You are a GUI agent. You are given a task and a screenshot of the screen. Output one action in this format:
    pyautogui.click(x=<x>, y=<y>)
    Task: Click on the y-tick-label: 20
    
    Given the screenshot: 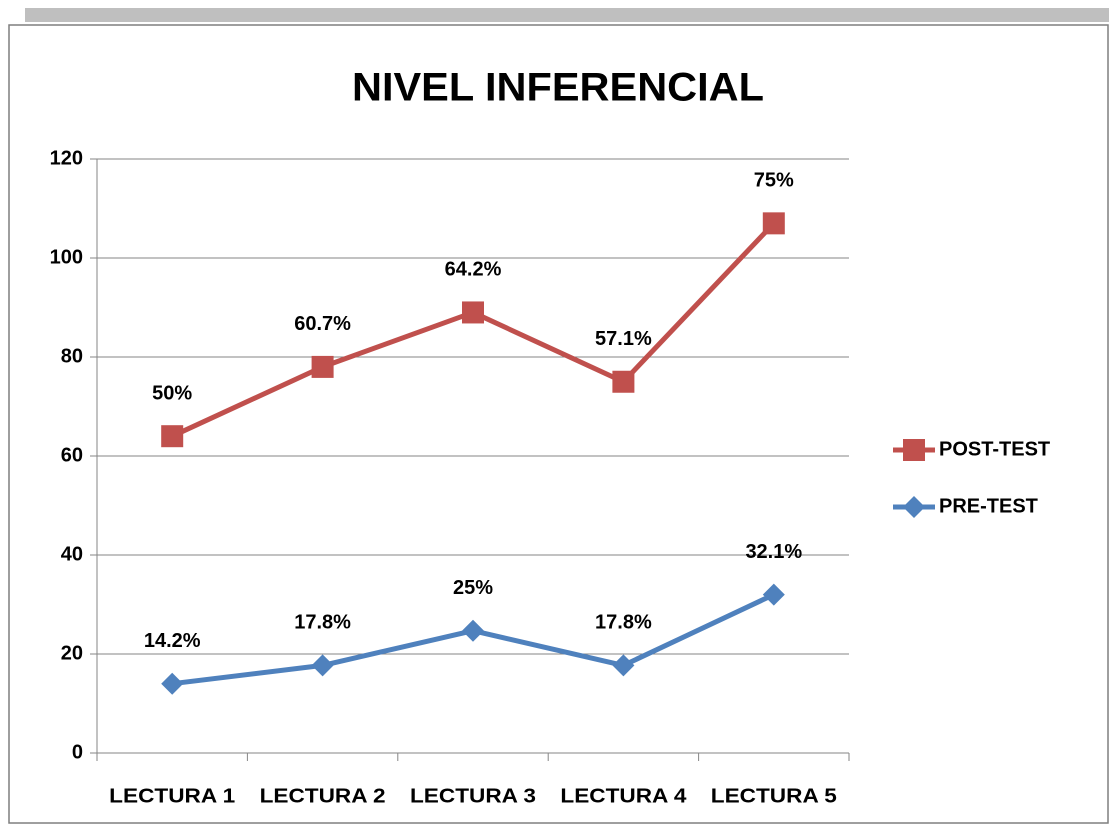 What is the action you would take?
    pyautogui.click(x=72, y=653)
    